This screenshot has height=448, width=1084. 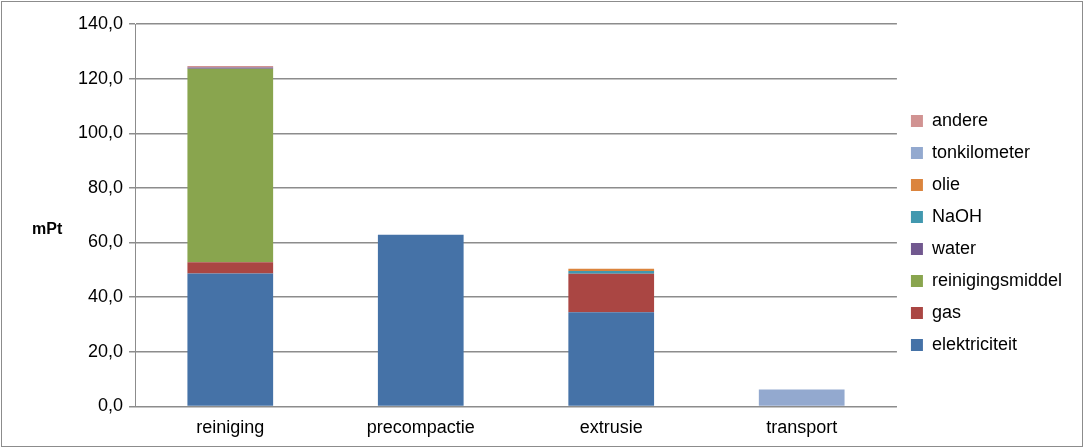 I want to click on y-tick-label: 60,0, so click(x=106, y=241).